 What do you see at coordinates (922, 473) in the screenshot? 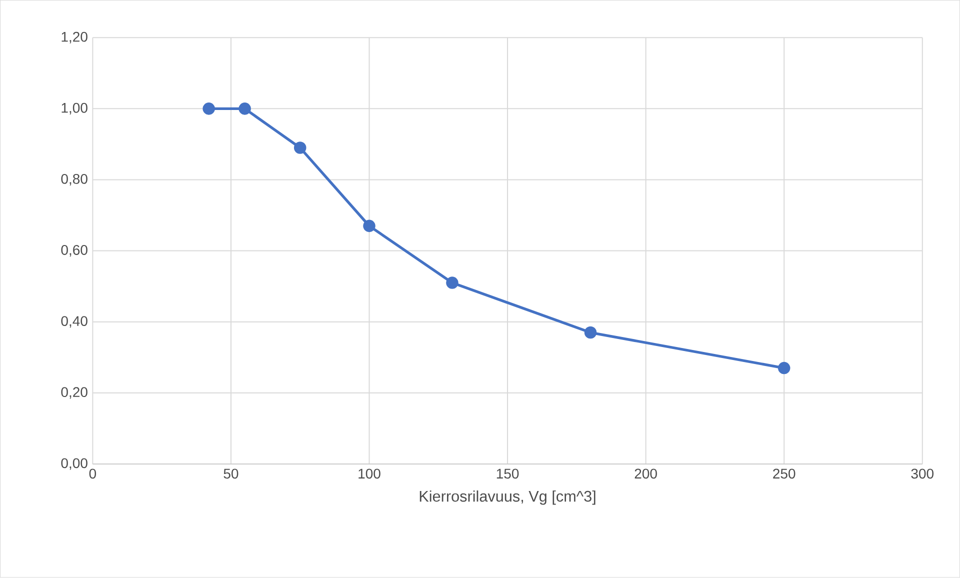
I see `x-tick-label: 300` at bounding box center [922, 473].